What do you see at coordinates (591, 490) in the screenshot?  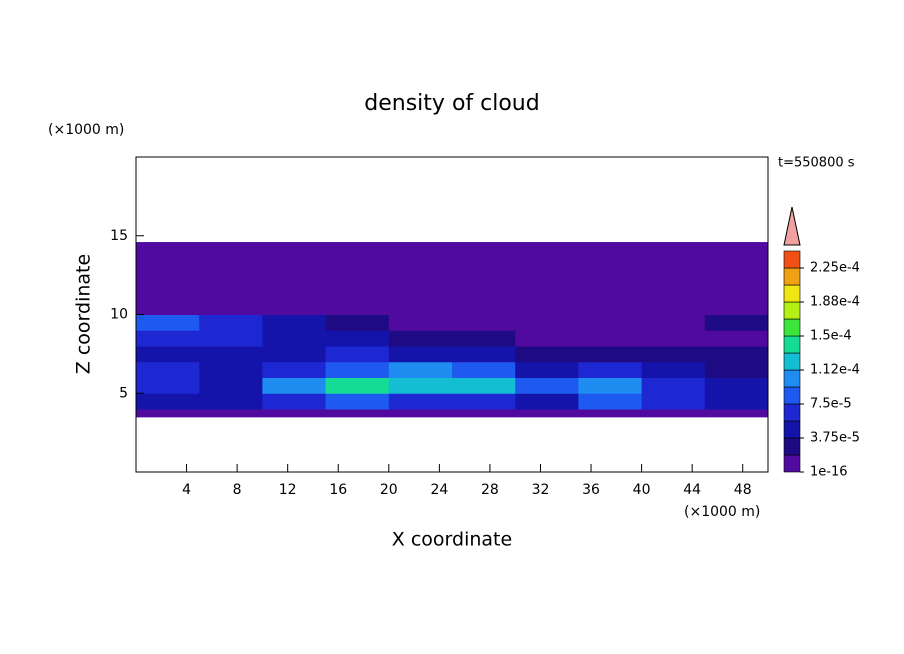 I see `x-tick-label: 36` at bounding box center [591, 490].